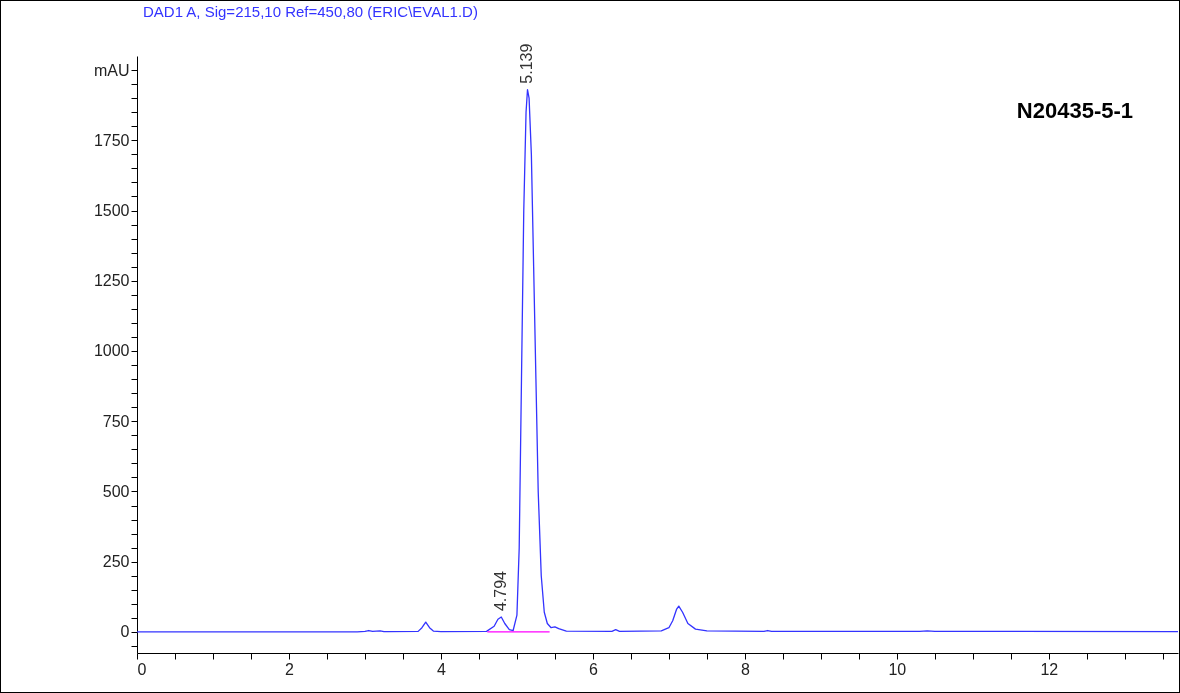  Describe the element at coordinates (745, 669) in the screenshot. I see `x-tick-label: 8` at that location.